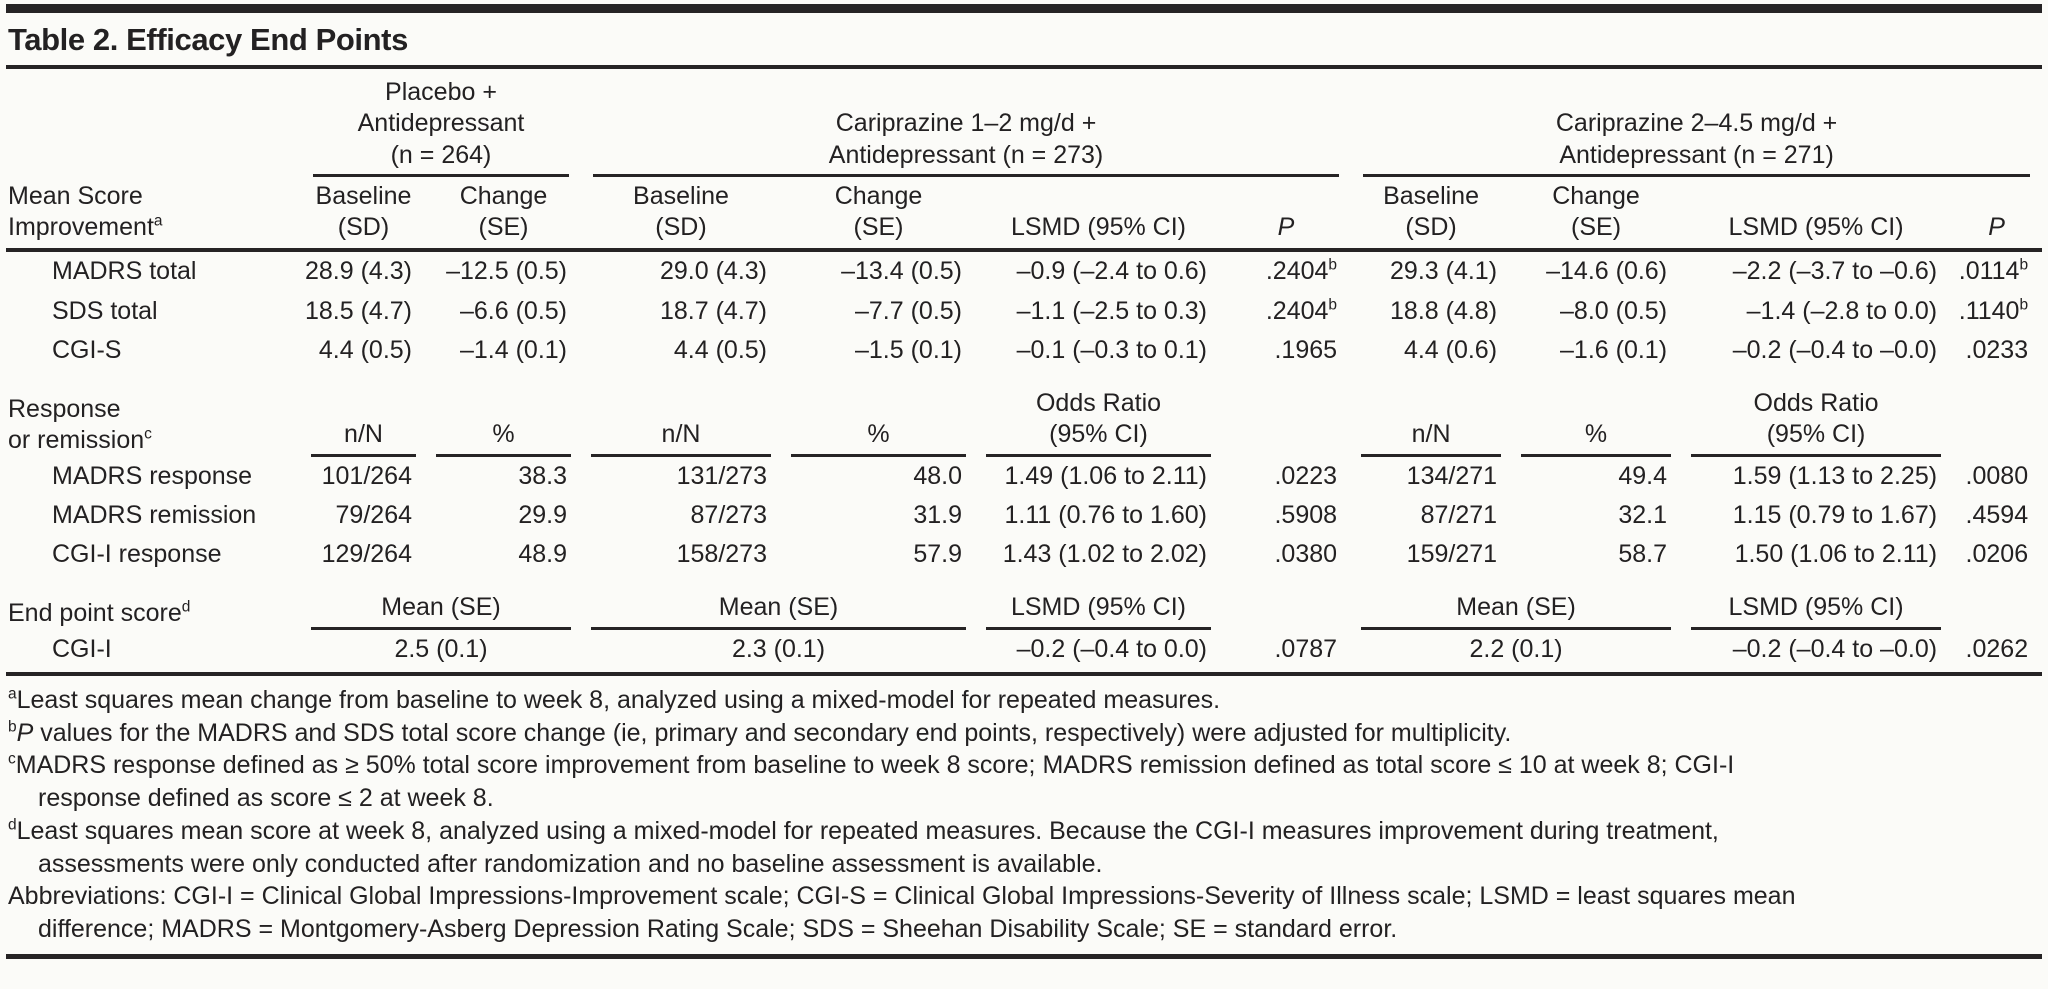 This screenshot has height=989, width=2048. What do you see at coordinates (1816, 403) in the screenshot?
I see `header-line: Odds Ratio` at bounding box center [1816, 403].